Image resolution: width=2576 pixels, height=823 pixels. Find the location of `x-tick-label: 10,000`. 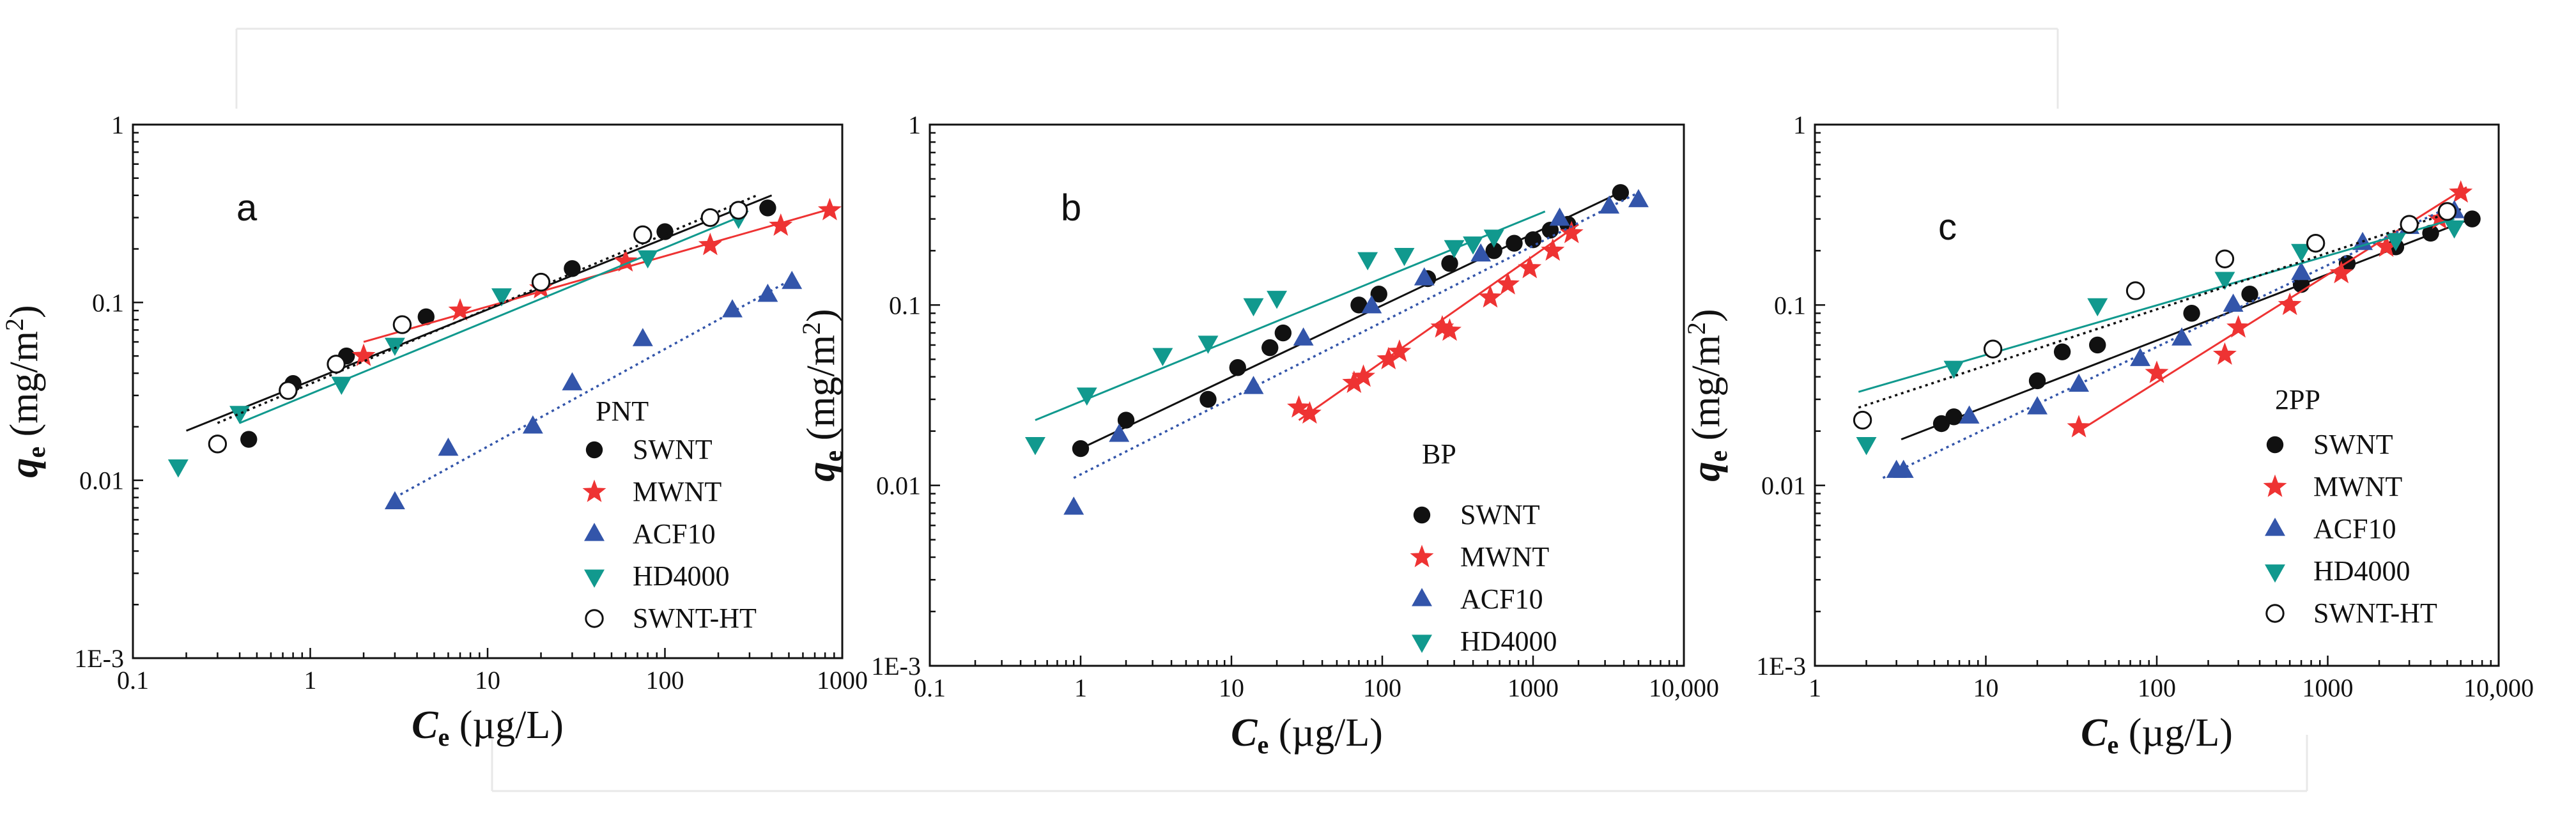

x-tick-label: 10,000 is located at coordinates (1684, 688).